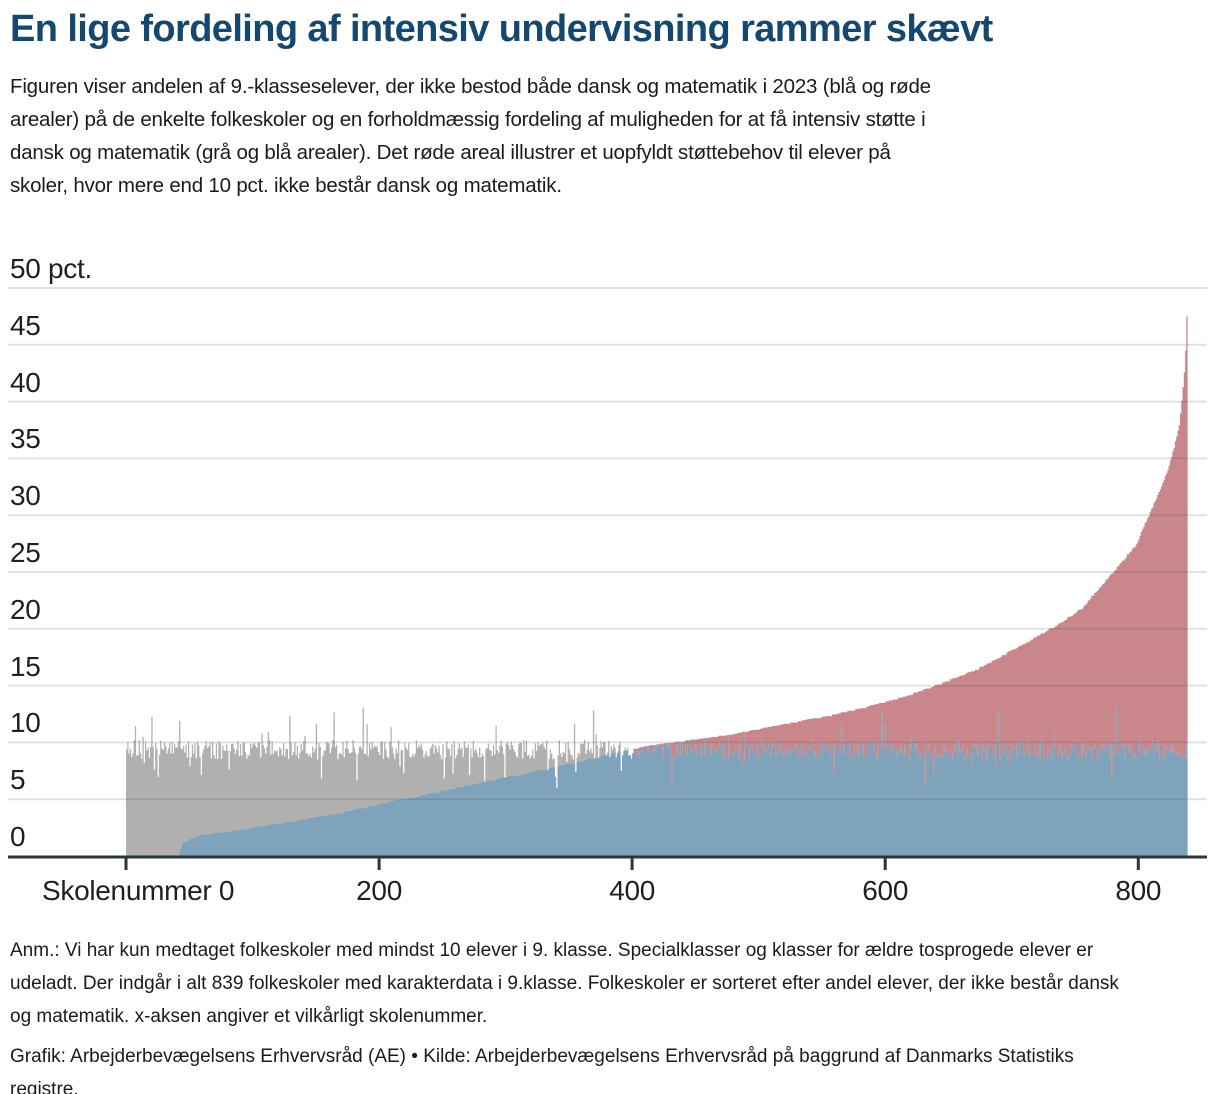 The height and width of the screenshot is (1094, 1220). Describe the element at coordinates (138, 890) in the screenshot. I see `x-tick-label: Skolenummer 0` at that location.